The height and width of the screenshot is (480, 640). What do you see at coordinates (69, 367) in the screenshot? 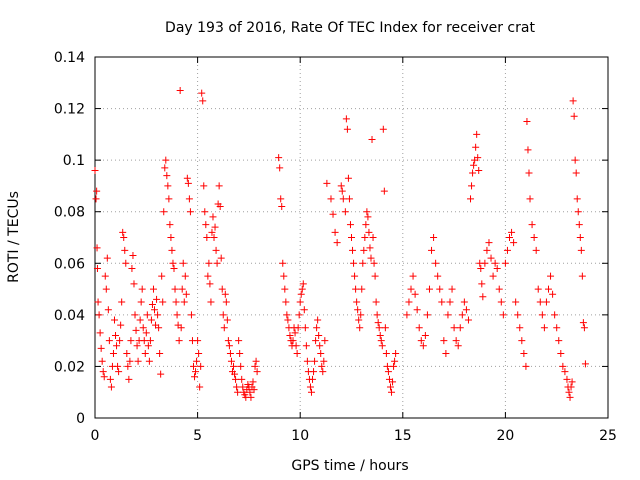
I see `y-tick-label: 0.02` at bounding box center [69, 367].